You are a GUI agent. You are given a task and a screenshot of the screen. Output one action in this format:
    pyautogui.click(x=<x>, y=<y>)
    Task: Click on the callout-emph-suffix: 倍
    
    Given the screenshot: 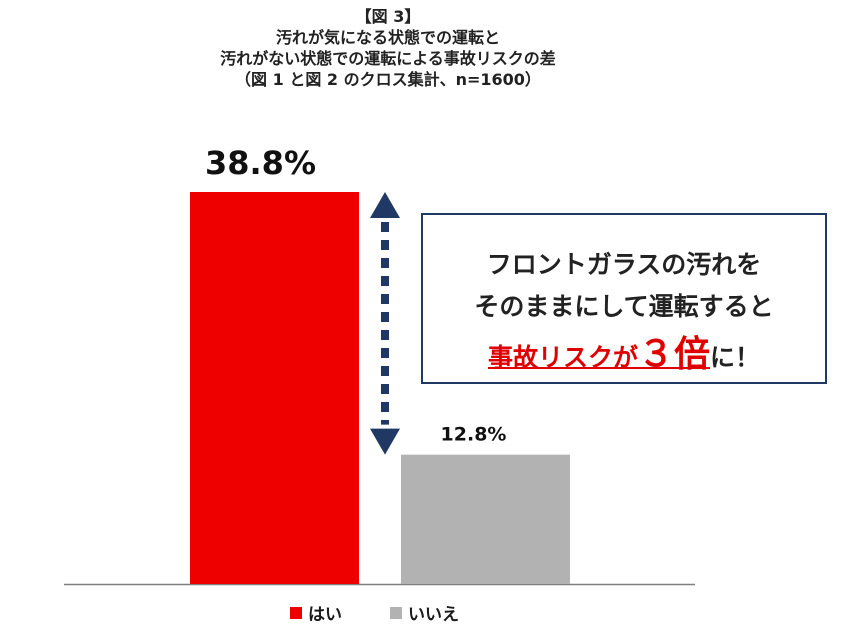 What is the action you would take?
    pyautogui.click(x=692, y=354)
    